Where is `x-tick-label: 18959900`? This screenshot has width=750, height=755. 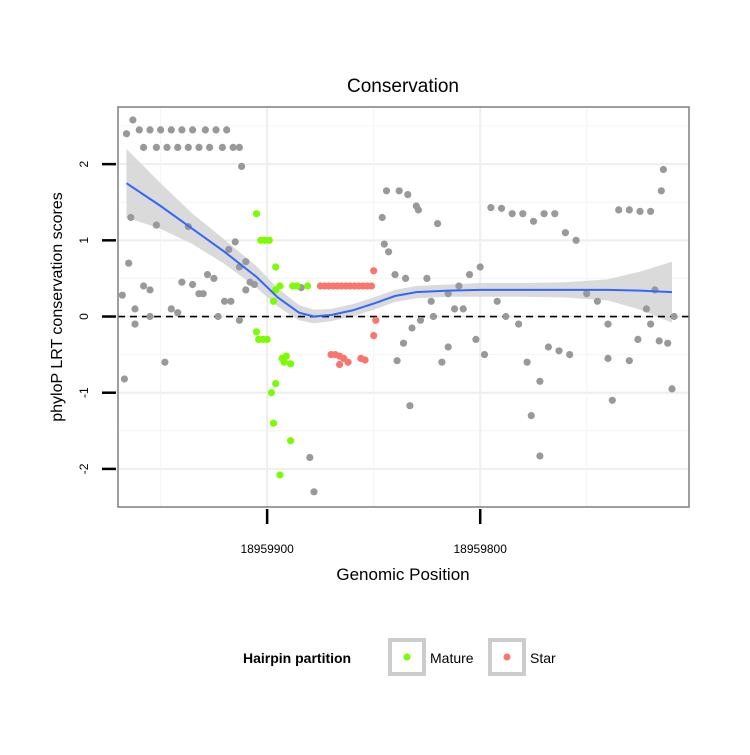 x-tick-label: 18959900 is located at coordinates (267, 549).